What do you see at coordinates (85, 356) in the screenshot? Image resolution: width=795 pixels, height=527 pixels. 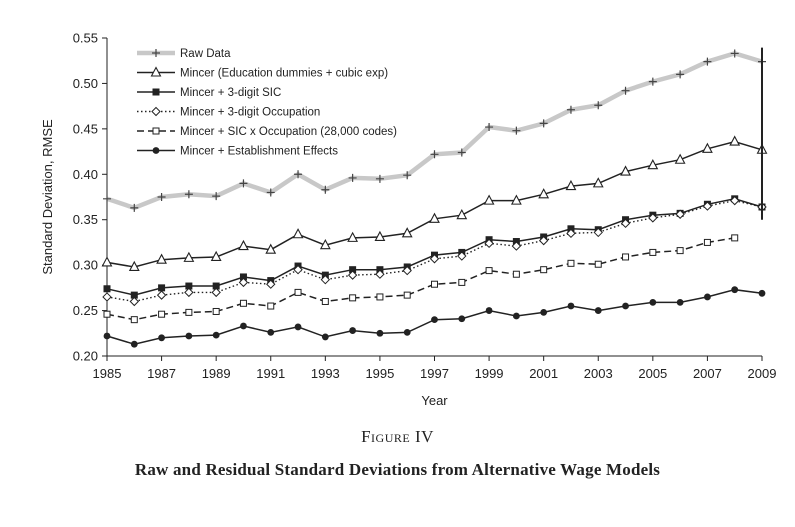 I see `y-tick-label: 0.20` at bounding box center [85, 356].